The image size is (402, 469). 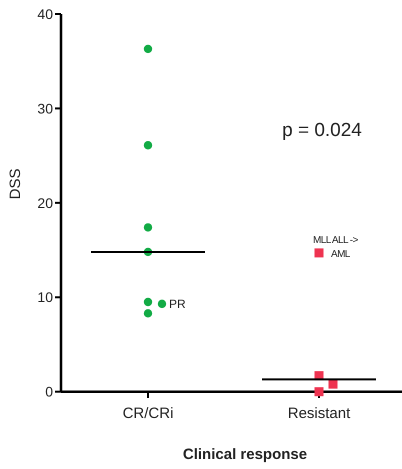 What do you see at coordinates (335, 247) in the screenshot?
I see `annotation: MLL ALL -> AML` at bounding box center [335, 247].